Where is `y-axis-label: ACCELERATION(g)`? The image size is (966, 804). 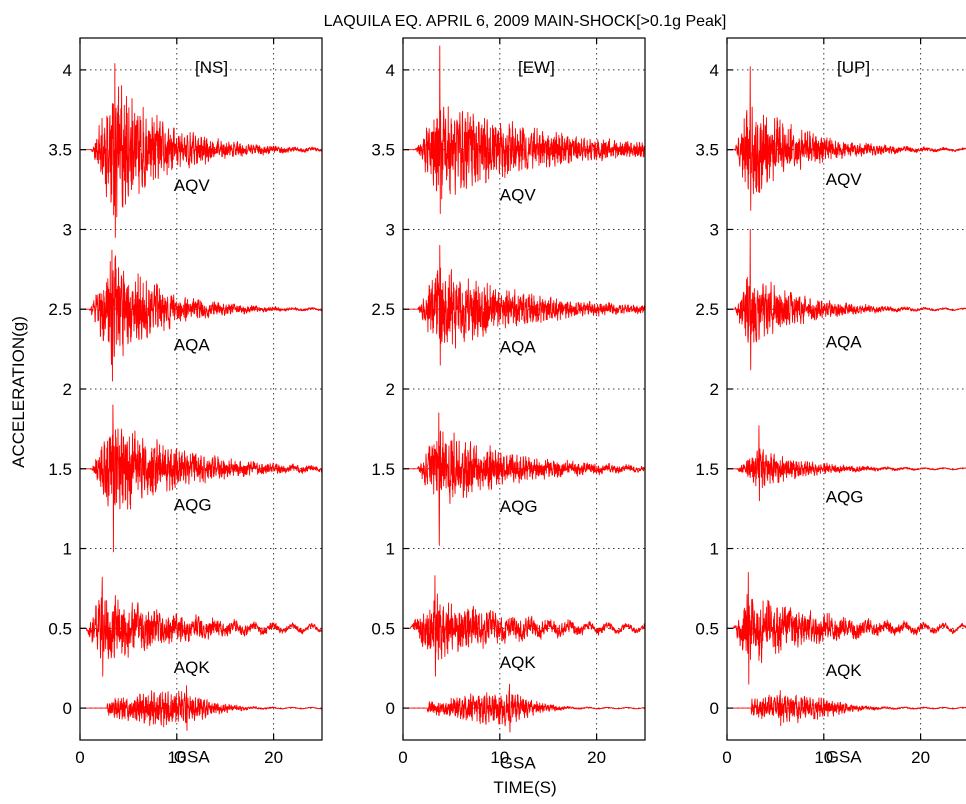
y-axis-label: ACCELERATION(g) is located at coordinates (18, 392).